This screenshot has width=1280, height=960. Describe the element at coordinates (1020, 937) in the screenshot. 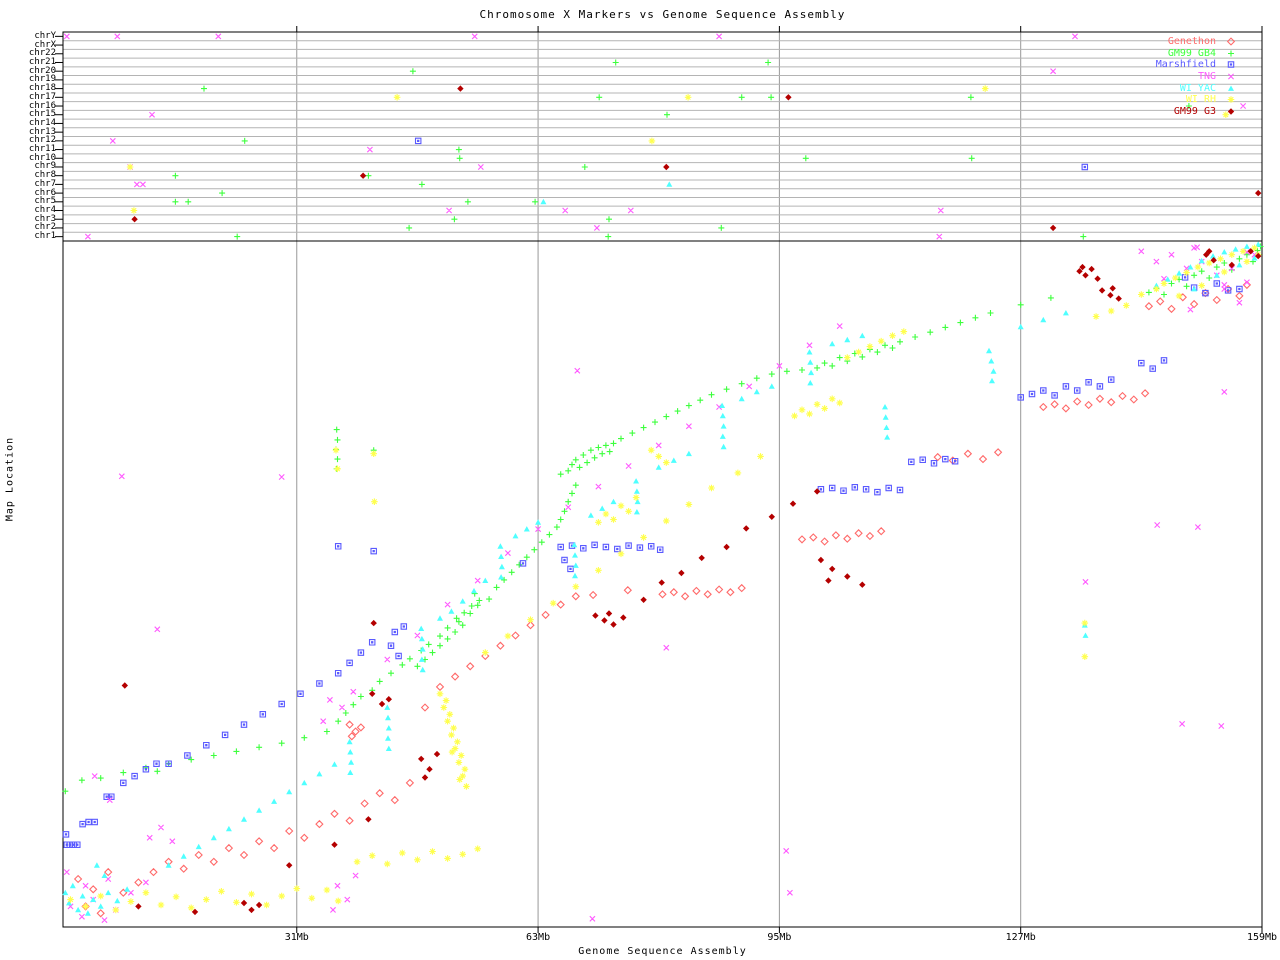

I see `x-tick-label-127Mb: 127Mb` at that location.